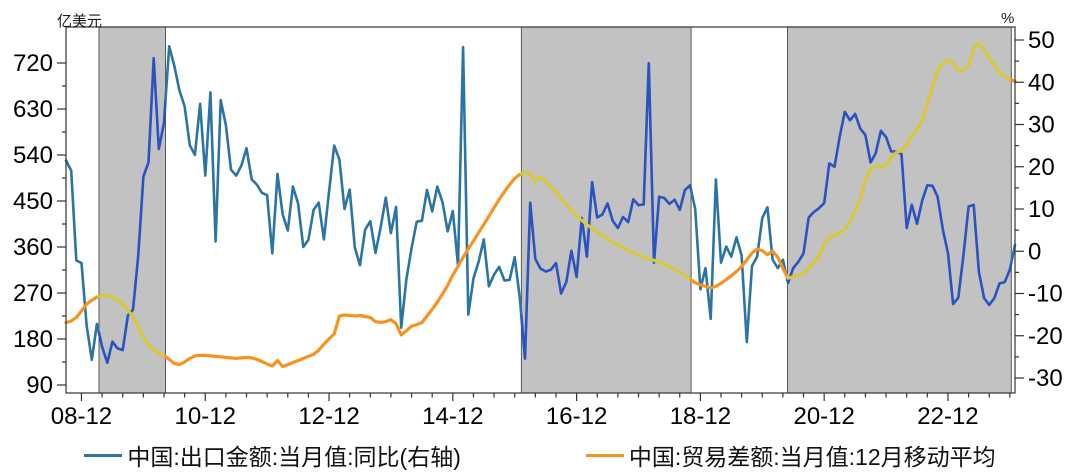  What do you see at coordinates (294, 457) in the screenshot?
I see `legend-label-export-yoy: 中国:出口金额:当月值:同比(右轴)` at bounding box center [294, 457].